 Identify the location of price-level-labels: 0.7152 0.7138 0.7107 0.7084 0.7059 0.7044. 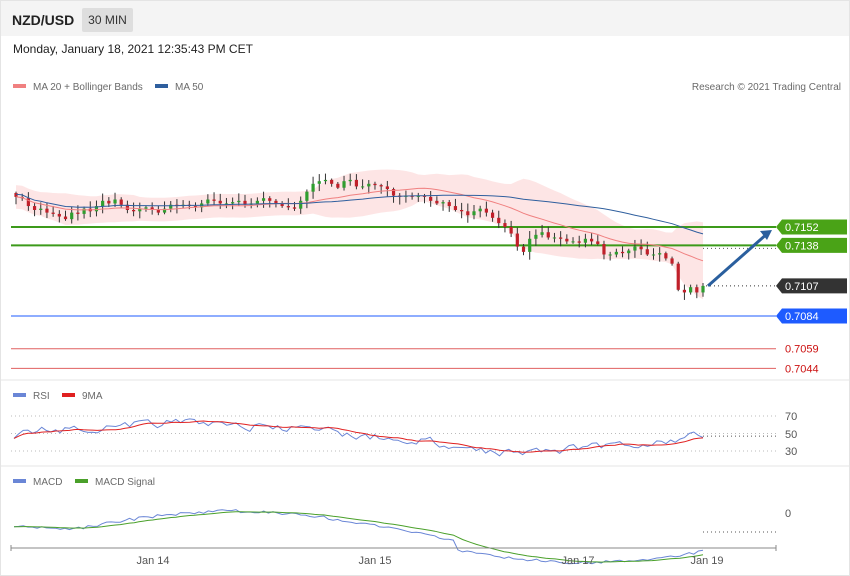
(811, 297).